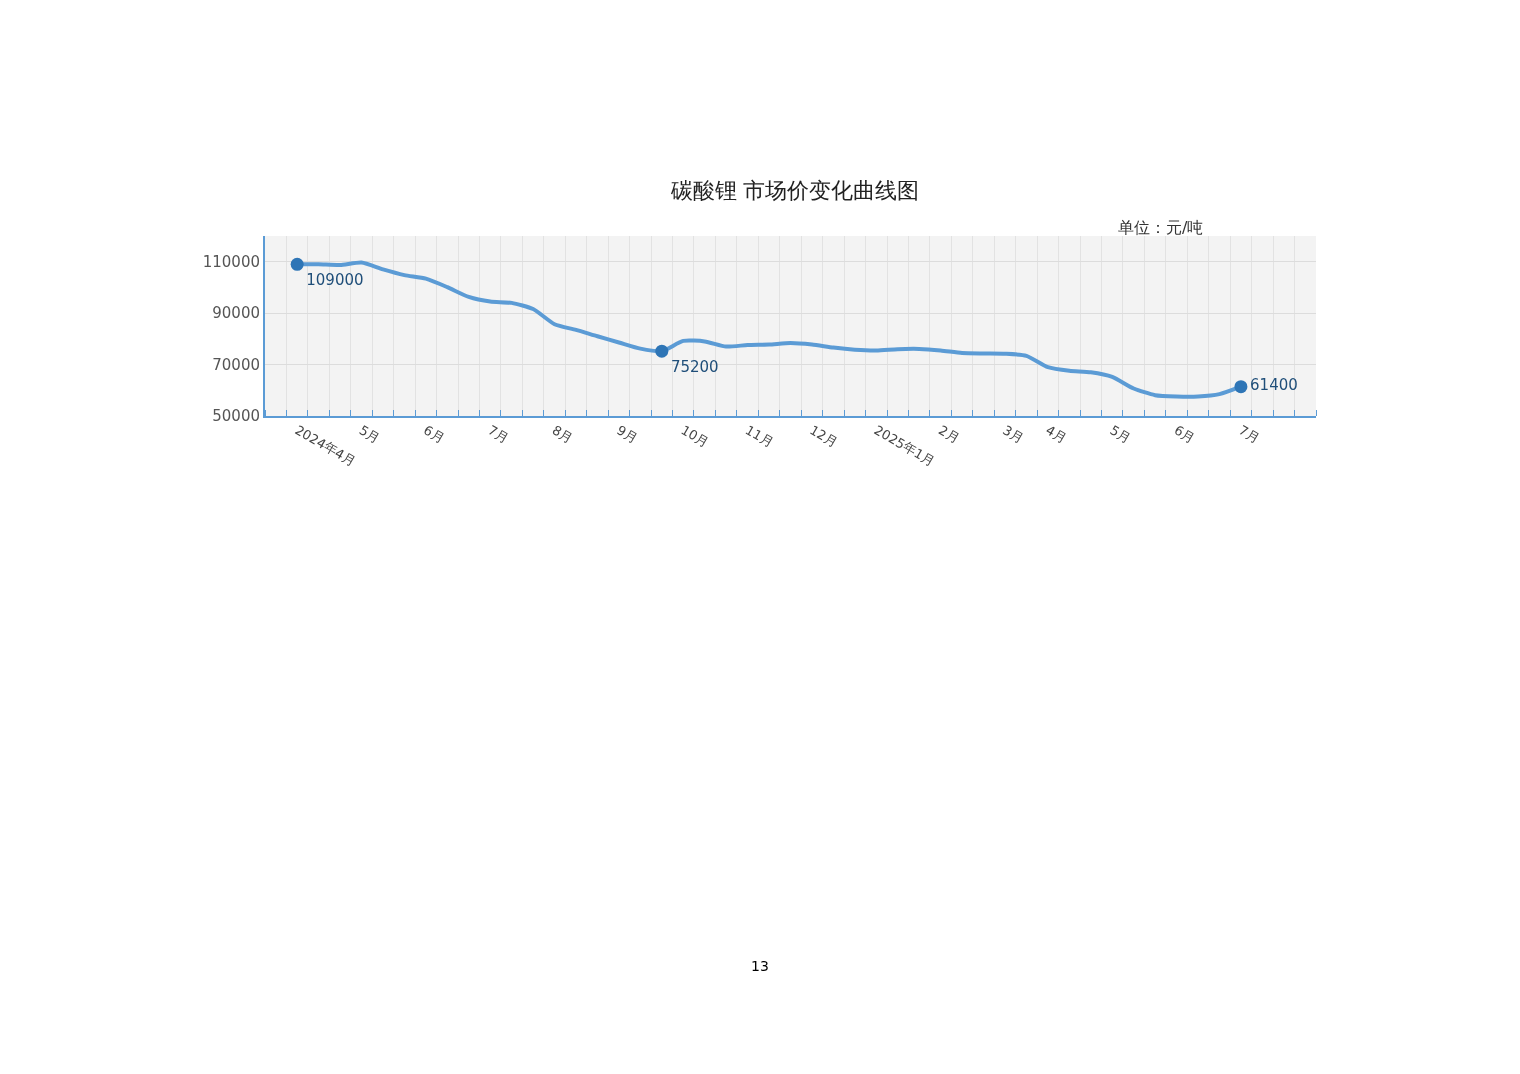 The height and width of the screenshot is (1074, 1520). What do you see at coordinates (794, 190) in the screenshot?
I see `chart-title: 碳酸锂 市场价变化曲线图` at bounding box center [794, 190].